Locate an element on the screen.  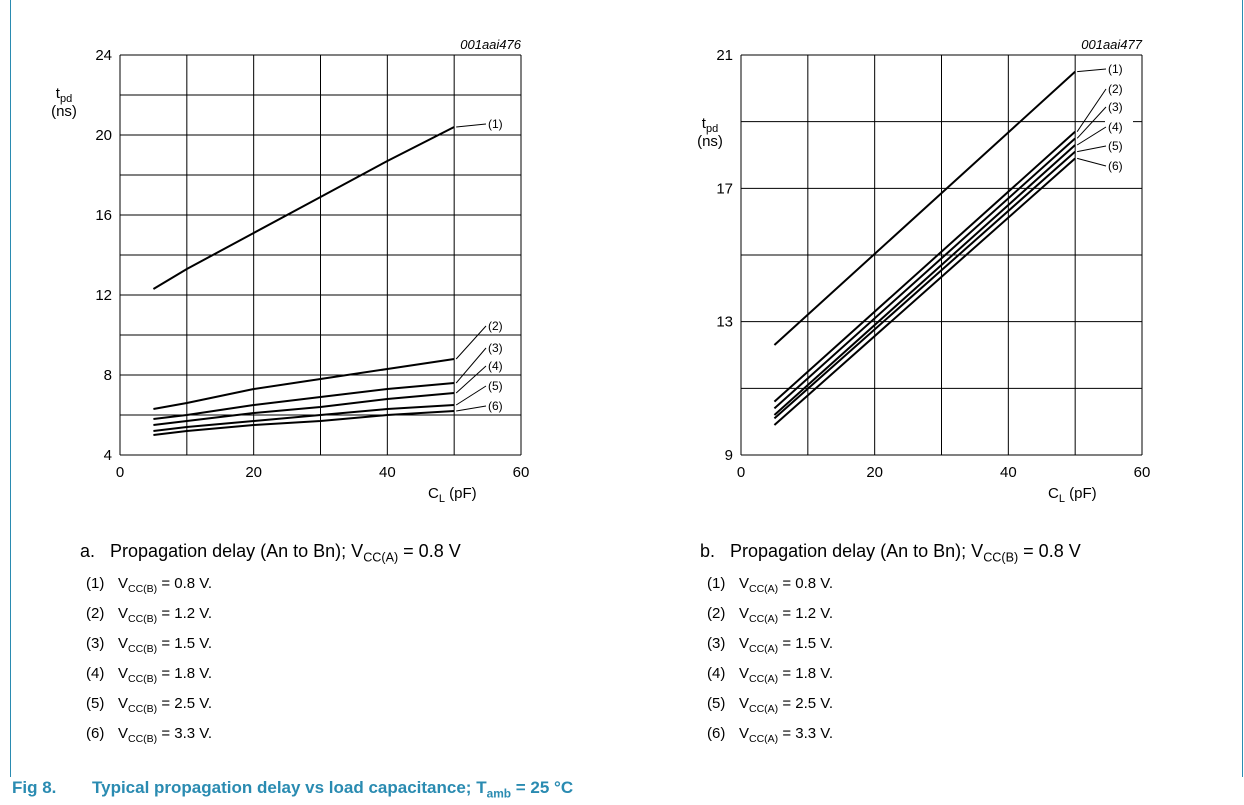
x-axis-label-main: C is located at coordinates (433, 493).